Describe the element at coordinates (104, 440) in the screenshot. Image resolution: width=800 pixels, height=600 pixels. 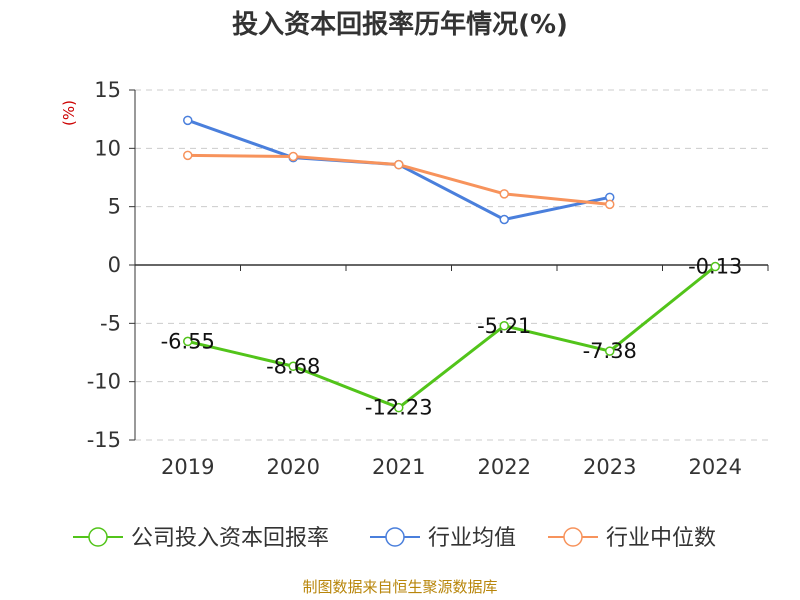
I see `y-tick-label: -15` at that location.